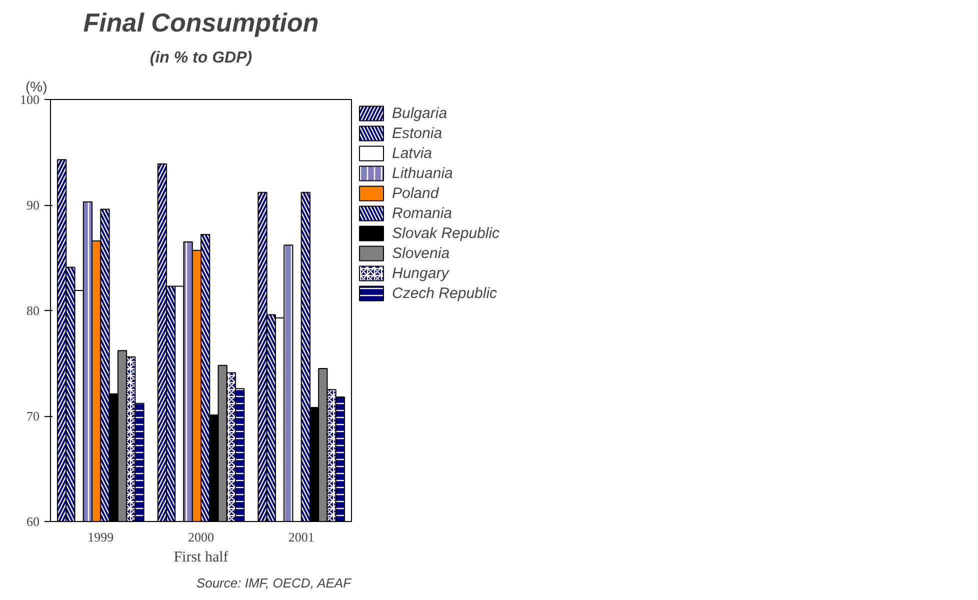 This screenshot has height=600, width=978. Describe the element at coordinates (33, 205) in the screenshot. I see `y-tick-label: 90` at that location.